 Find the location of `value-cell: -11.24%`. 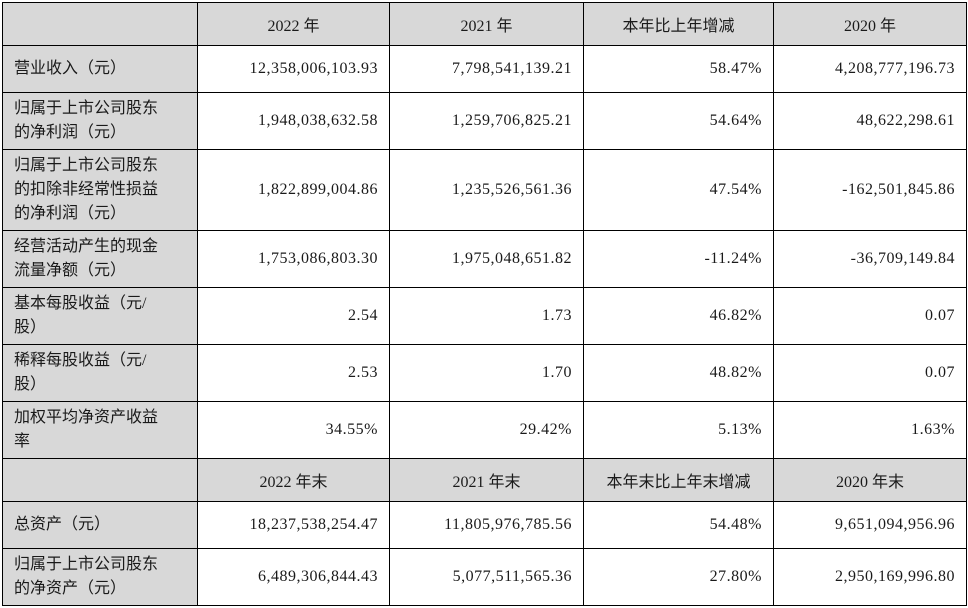

value-cell: -11.24% is located at coordinates (678, 259).